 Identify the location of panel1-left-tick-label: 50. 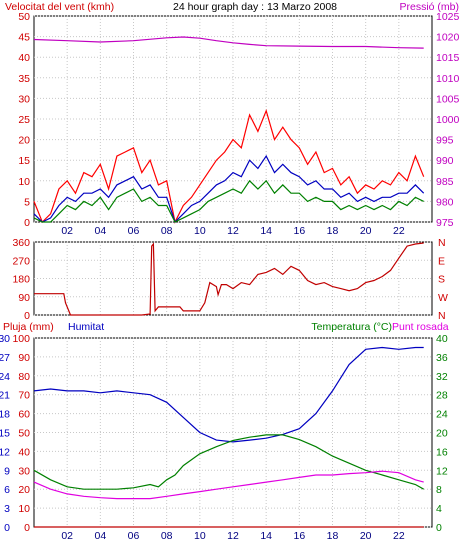
(24, 17).